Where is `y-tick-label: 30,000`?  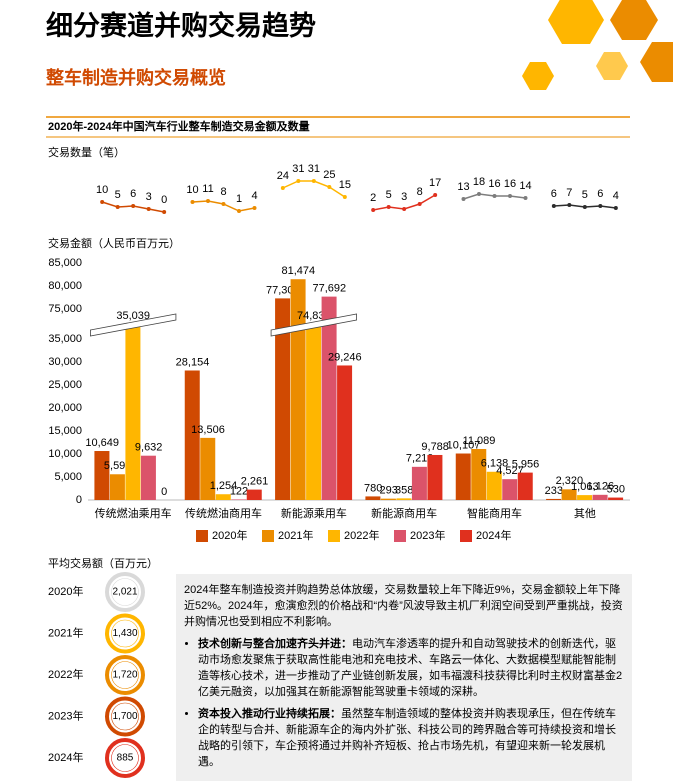 y-tick-label: 30,000 is located at coordinates (65, 362).